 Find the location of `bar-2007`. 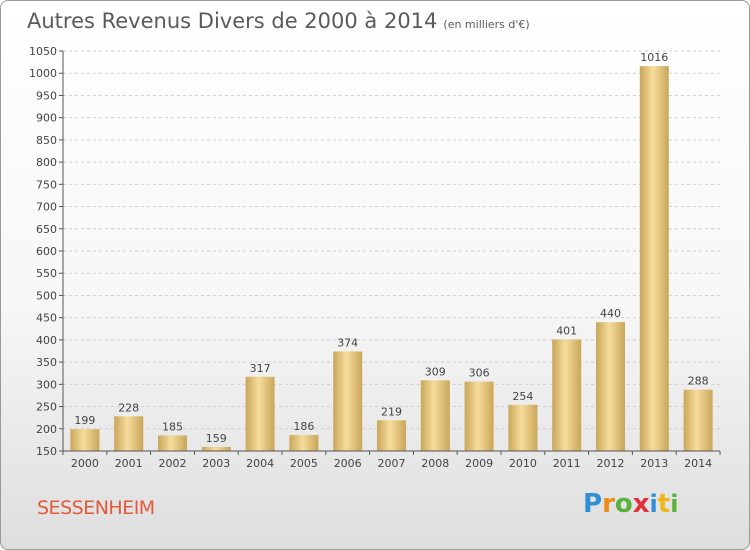

bar-2007 is located at coordinates (391, 435).